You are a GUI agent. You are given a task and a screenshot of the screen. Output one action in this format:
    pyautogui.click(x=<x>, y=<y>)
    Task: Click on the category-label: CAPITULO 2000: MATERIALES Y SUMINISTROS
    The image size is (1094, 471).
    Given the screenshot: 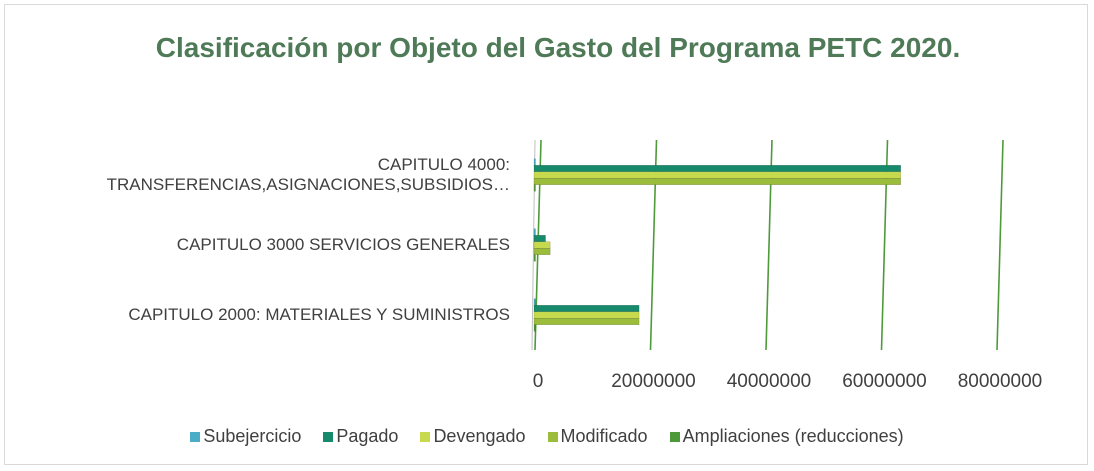 What is the action you would take?
    pyautogui.click(x=319, y=314)
    